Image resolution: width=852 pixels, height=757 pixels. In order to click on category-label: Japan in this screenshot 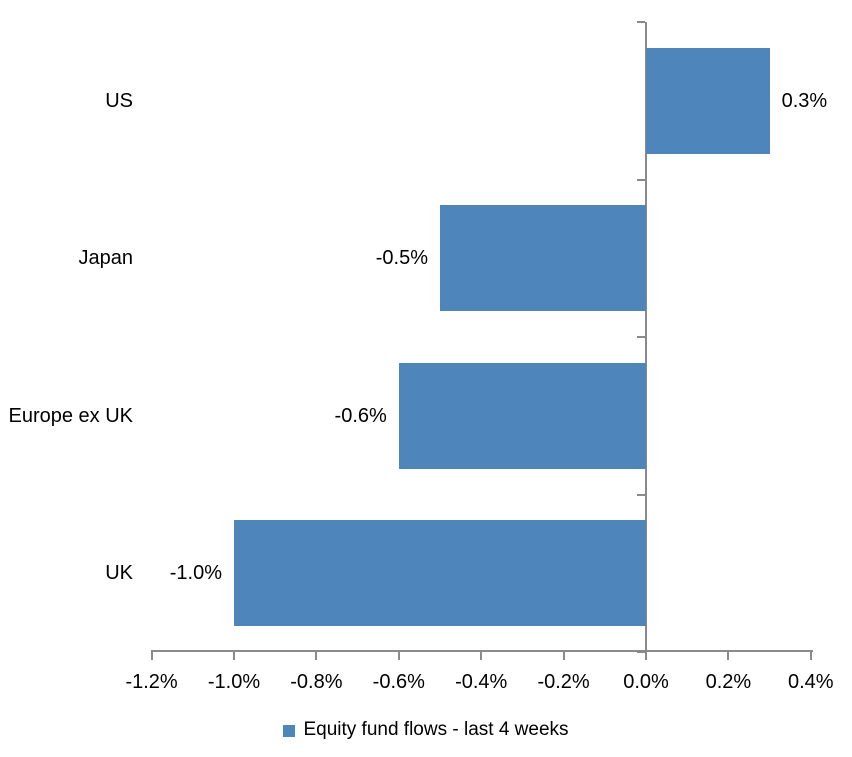, I will do `click(106, 258)`.